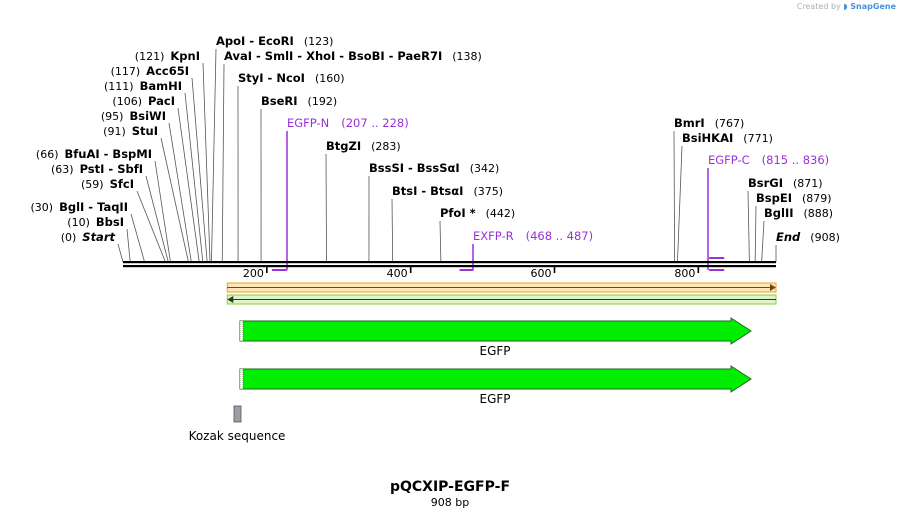 The width and height of the screenshot is (900, 518). I want to click on site-label: BseRI (192), so click(299, 101).